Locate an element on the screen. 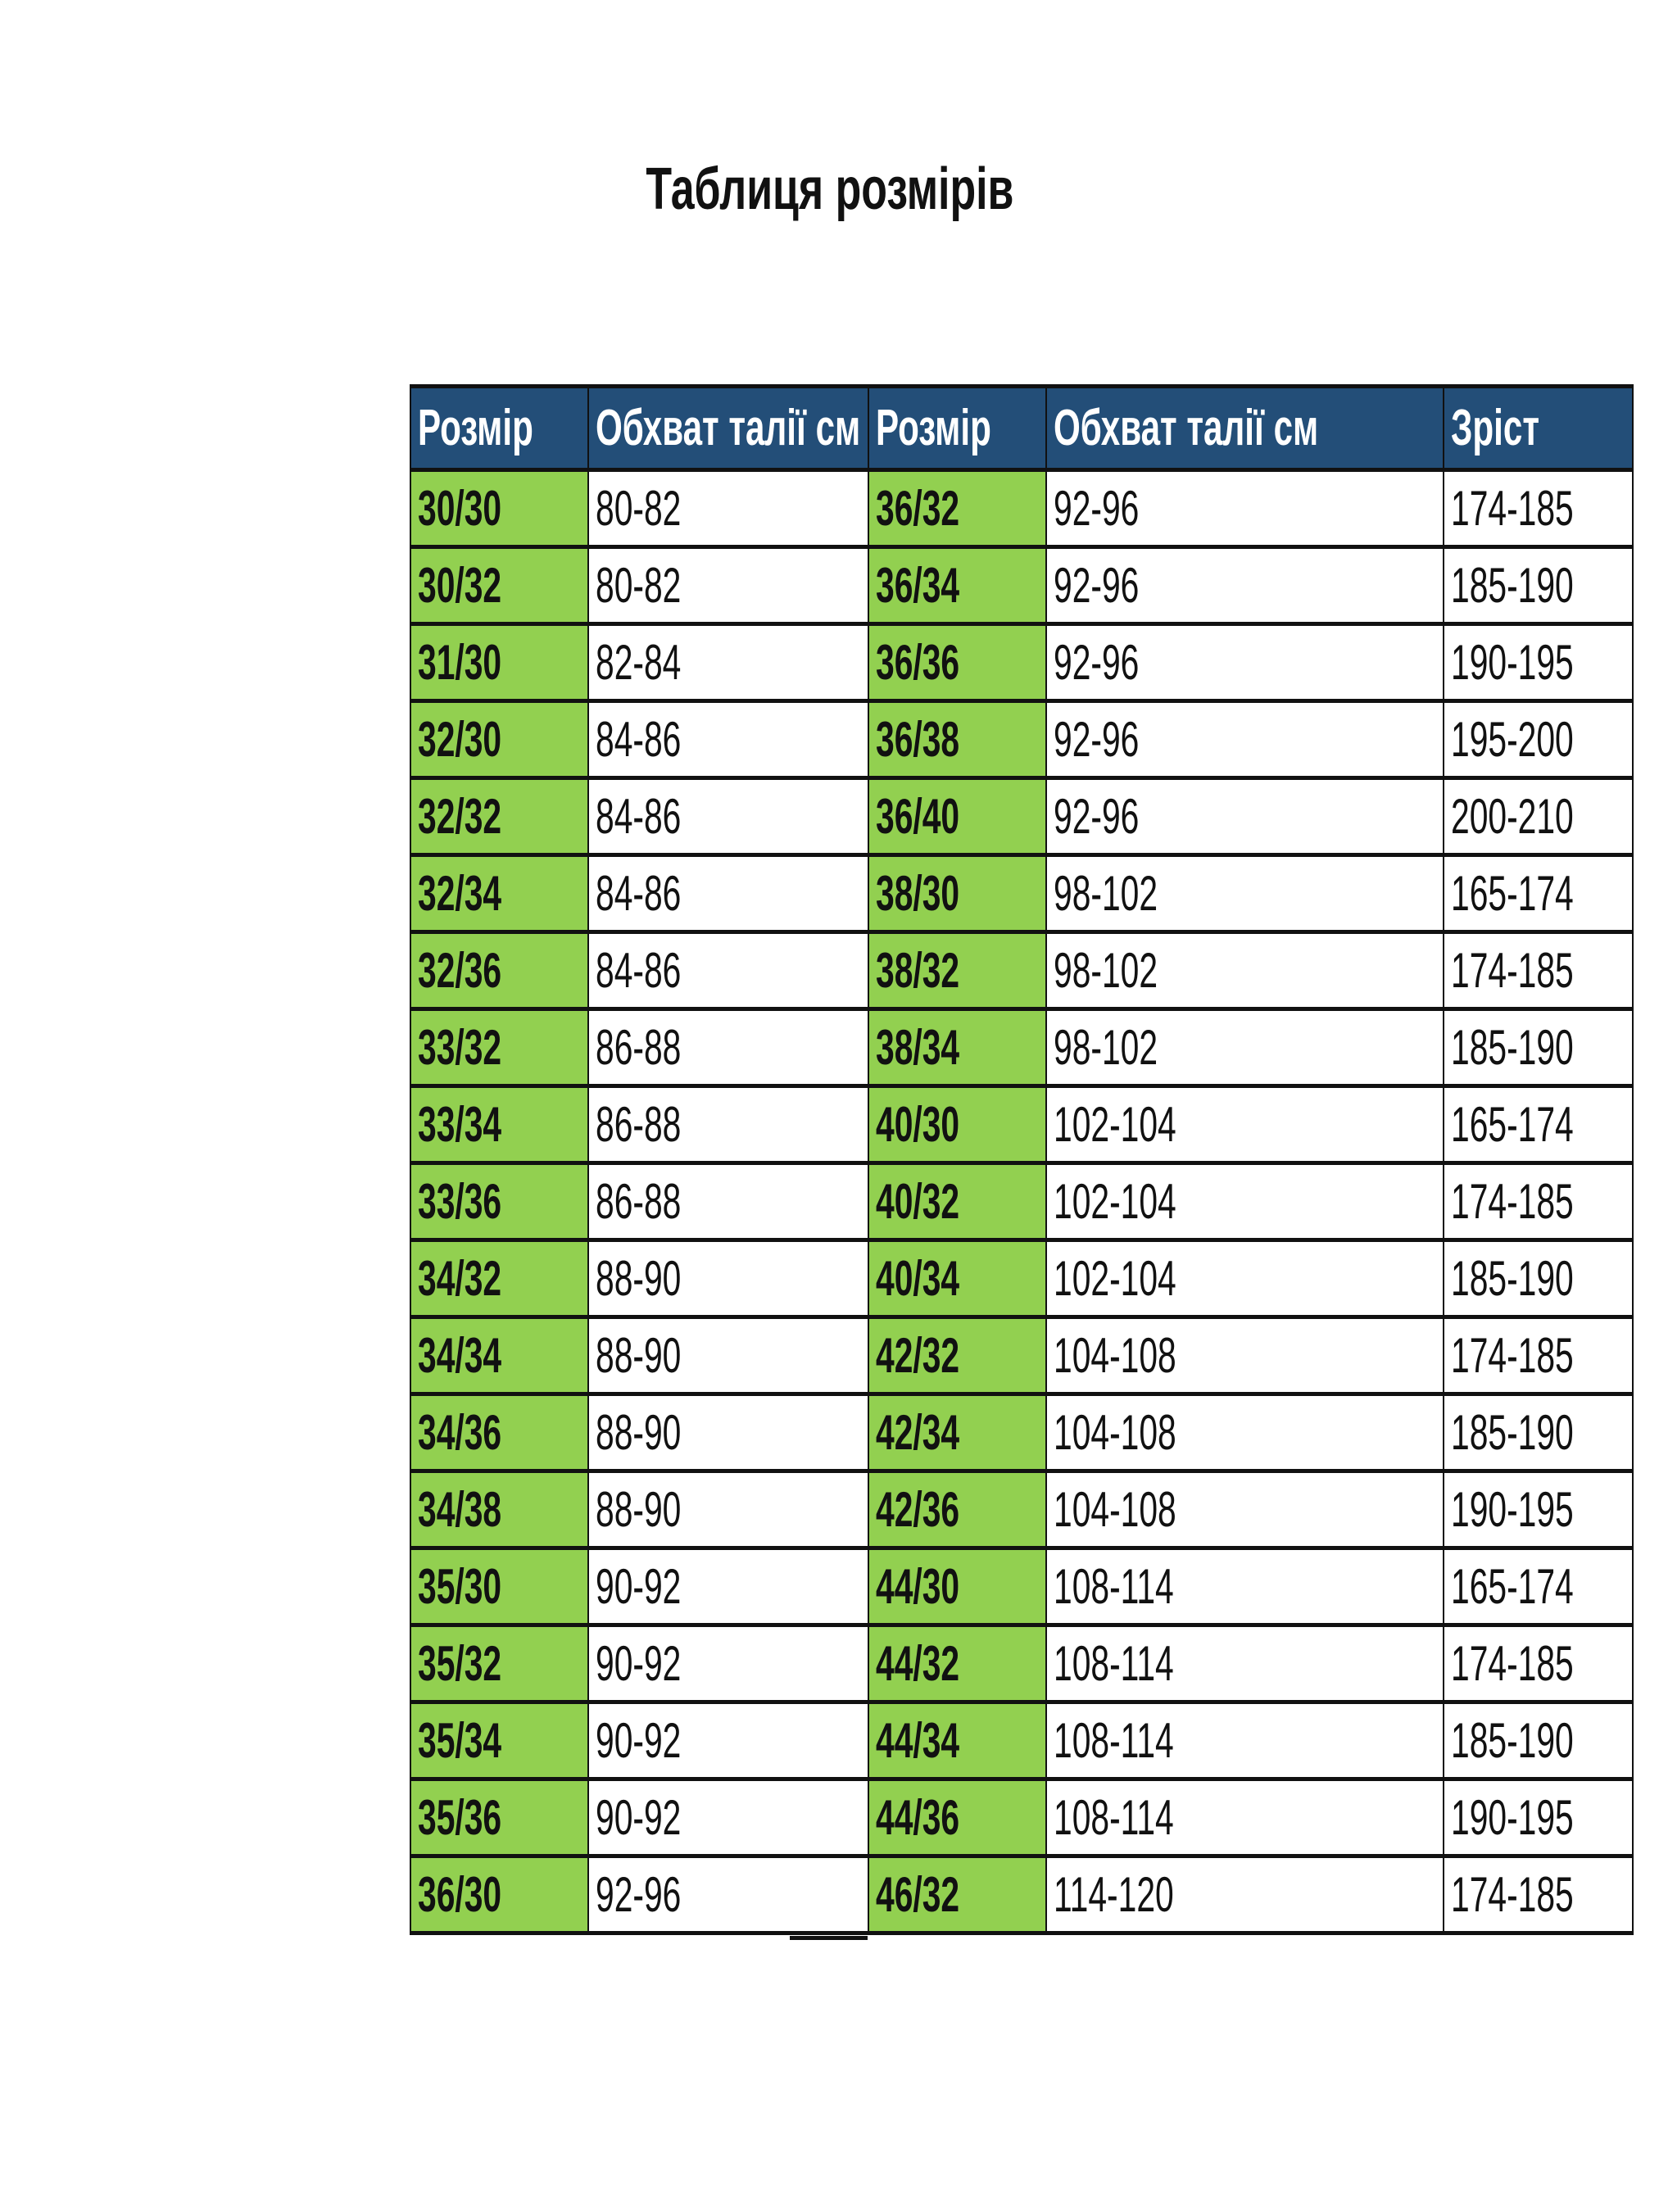  table-row: 40/34 102-104 185-190 is located at coordinates (1250, 1279).